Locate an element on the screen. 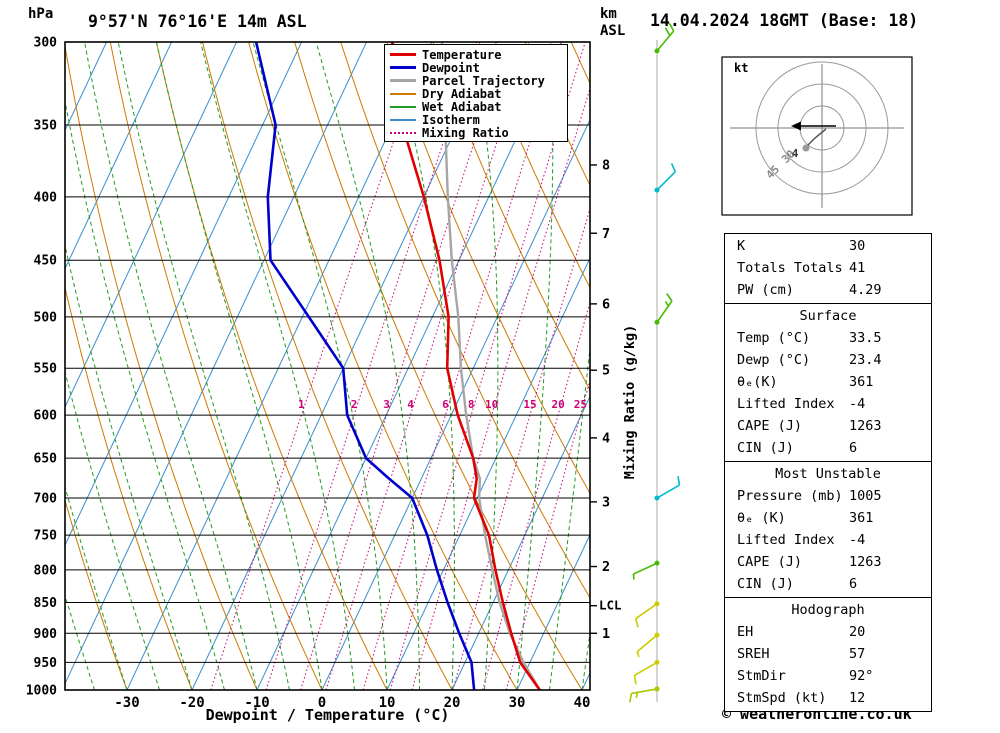  legend-item-label: Isotherm is located at coordinates (451, 119).